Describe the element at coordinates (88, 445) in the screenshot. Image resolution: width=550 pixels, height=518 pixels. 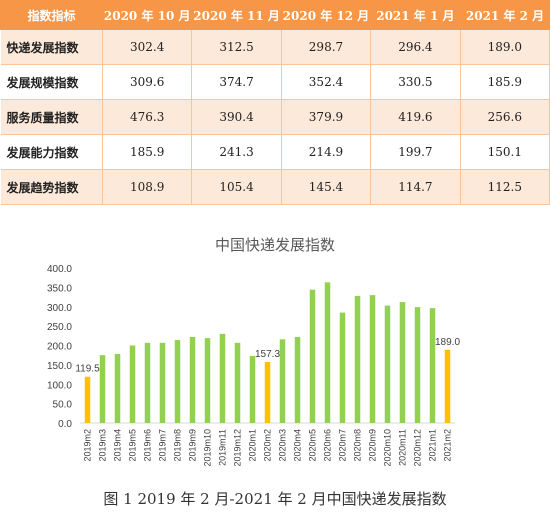
I see `x-tick-label: 2019m2` at that location.